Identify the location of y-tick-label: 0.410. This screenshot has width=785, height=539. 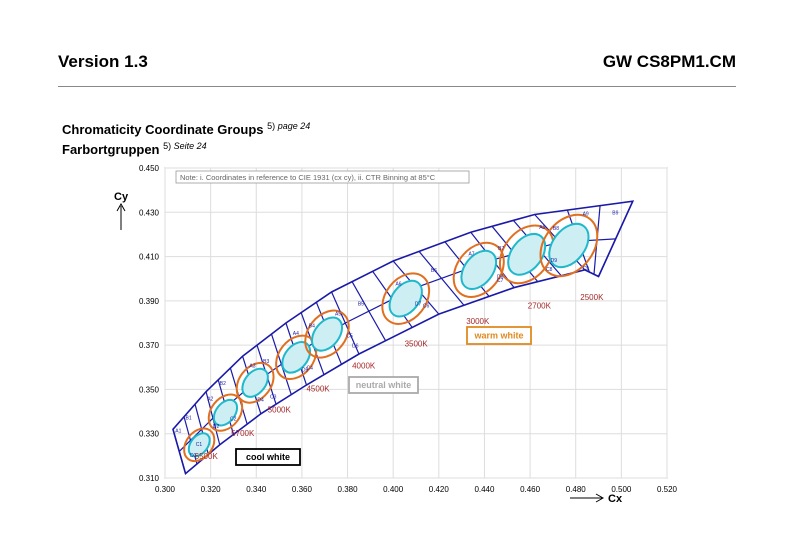
(149, 257).